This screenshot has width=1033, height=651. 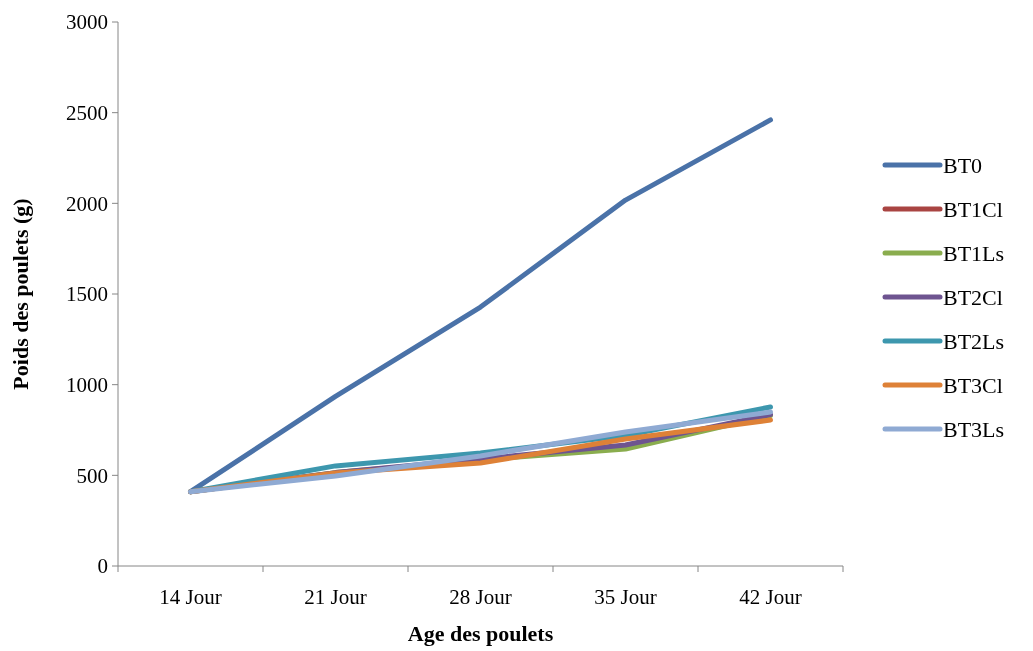 What do you see at coordinates (190, 597) in the screenshot?
I see `x-tick-label: 14 Jour` at bounding box center [190, 597].